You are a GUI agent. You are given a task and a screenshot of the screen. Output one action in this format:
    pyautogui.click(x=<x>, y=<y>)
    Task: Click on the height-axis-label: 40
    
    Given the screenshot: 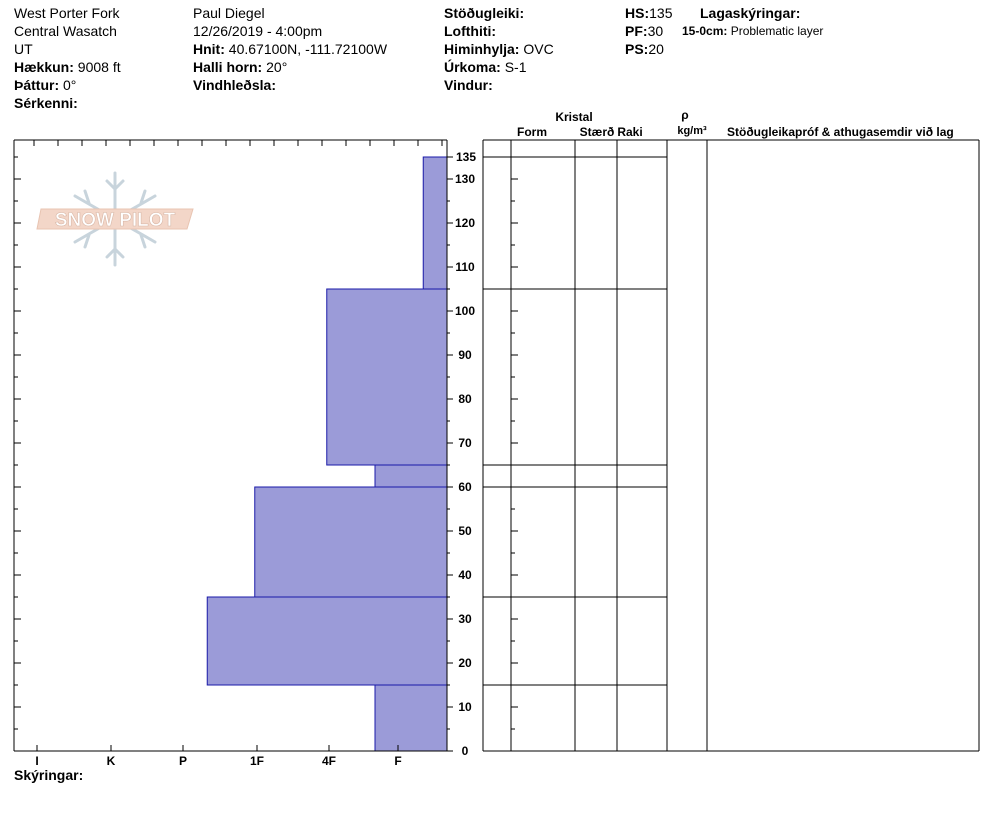 What is the action you would take?
    pyautogui.click(x=465, y=575)
    